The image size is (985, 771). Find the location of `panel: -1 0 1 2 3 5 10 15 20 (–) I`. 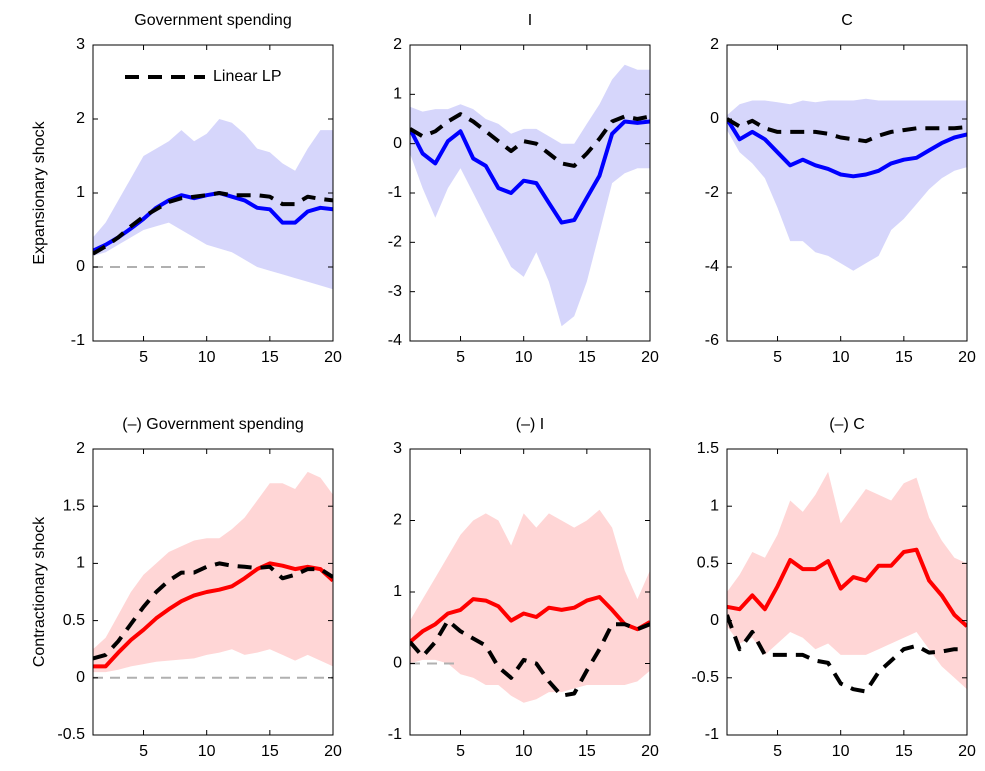

panel: -1 0 1 2 3 5 10 15 20 (–) I is located at coordinates (523, 588).